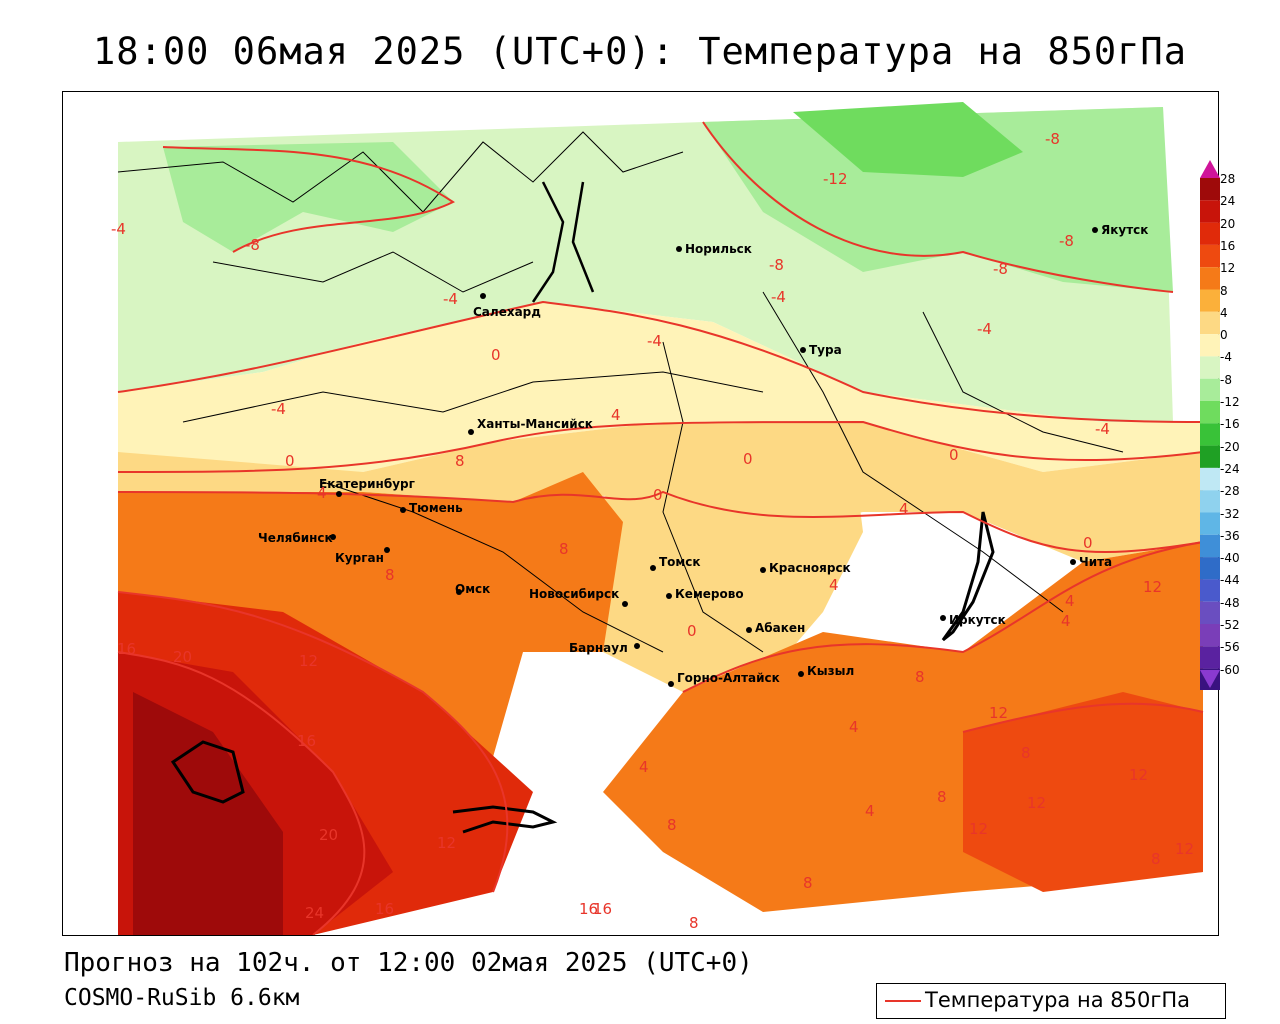 Image resolution: width=1280 pixels, height=1024 pixels. What do you see at coordinates (1230, 402) in the screenshot?
I see `colorbar-tick-label: -12` at bounding box center [1230, 402].